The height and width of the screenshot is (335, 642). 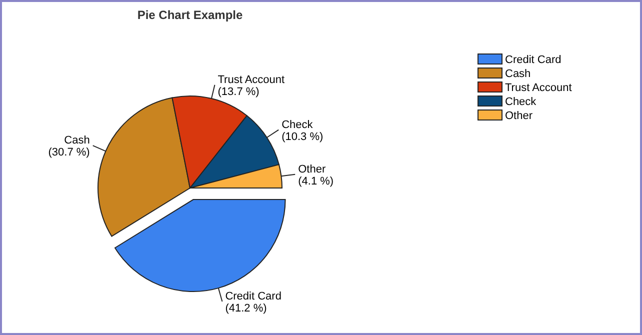 What do you see at coordinates (538, 88) in the screenshot?
I see `legend-label: Trust Account` at bounding box center [538, 88].